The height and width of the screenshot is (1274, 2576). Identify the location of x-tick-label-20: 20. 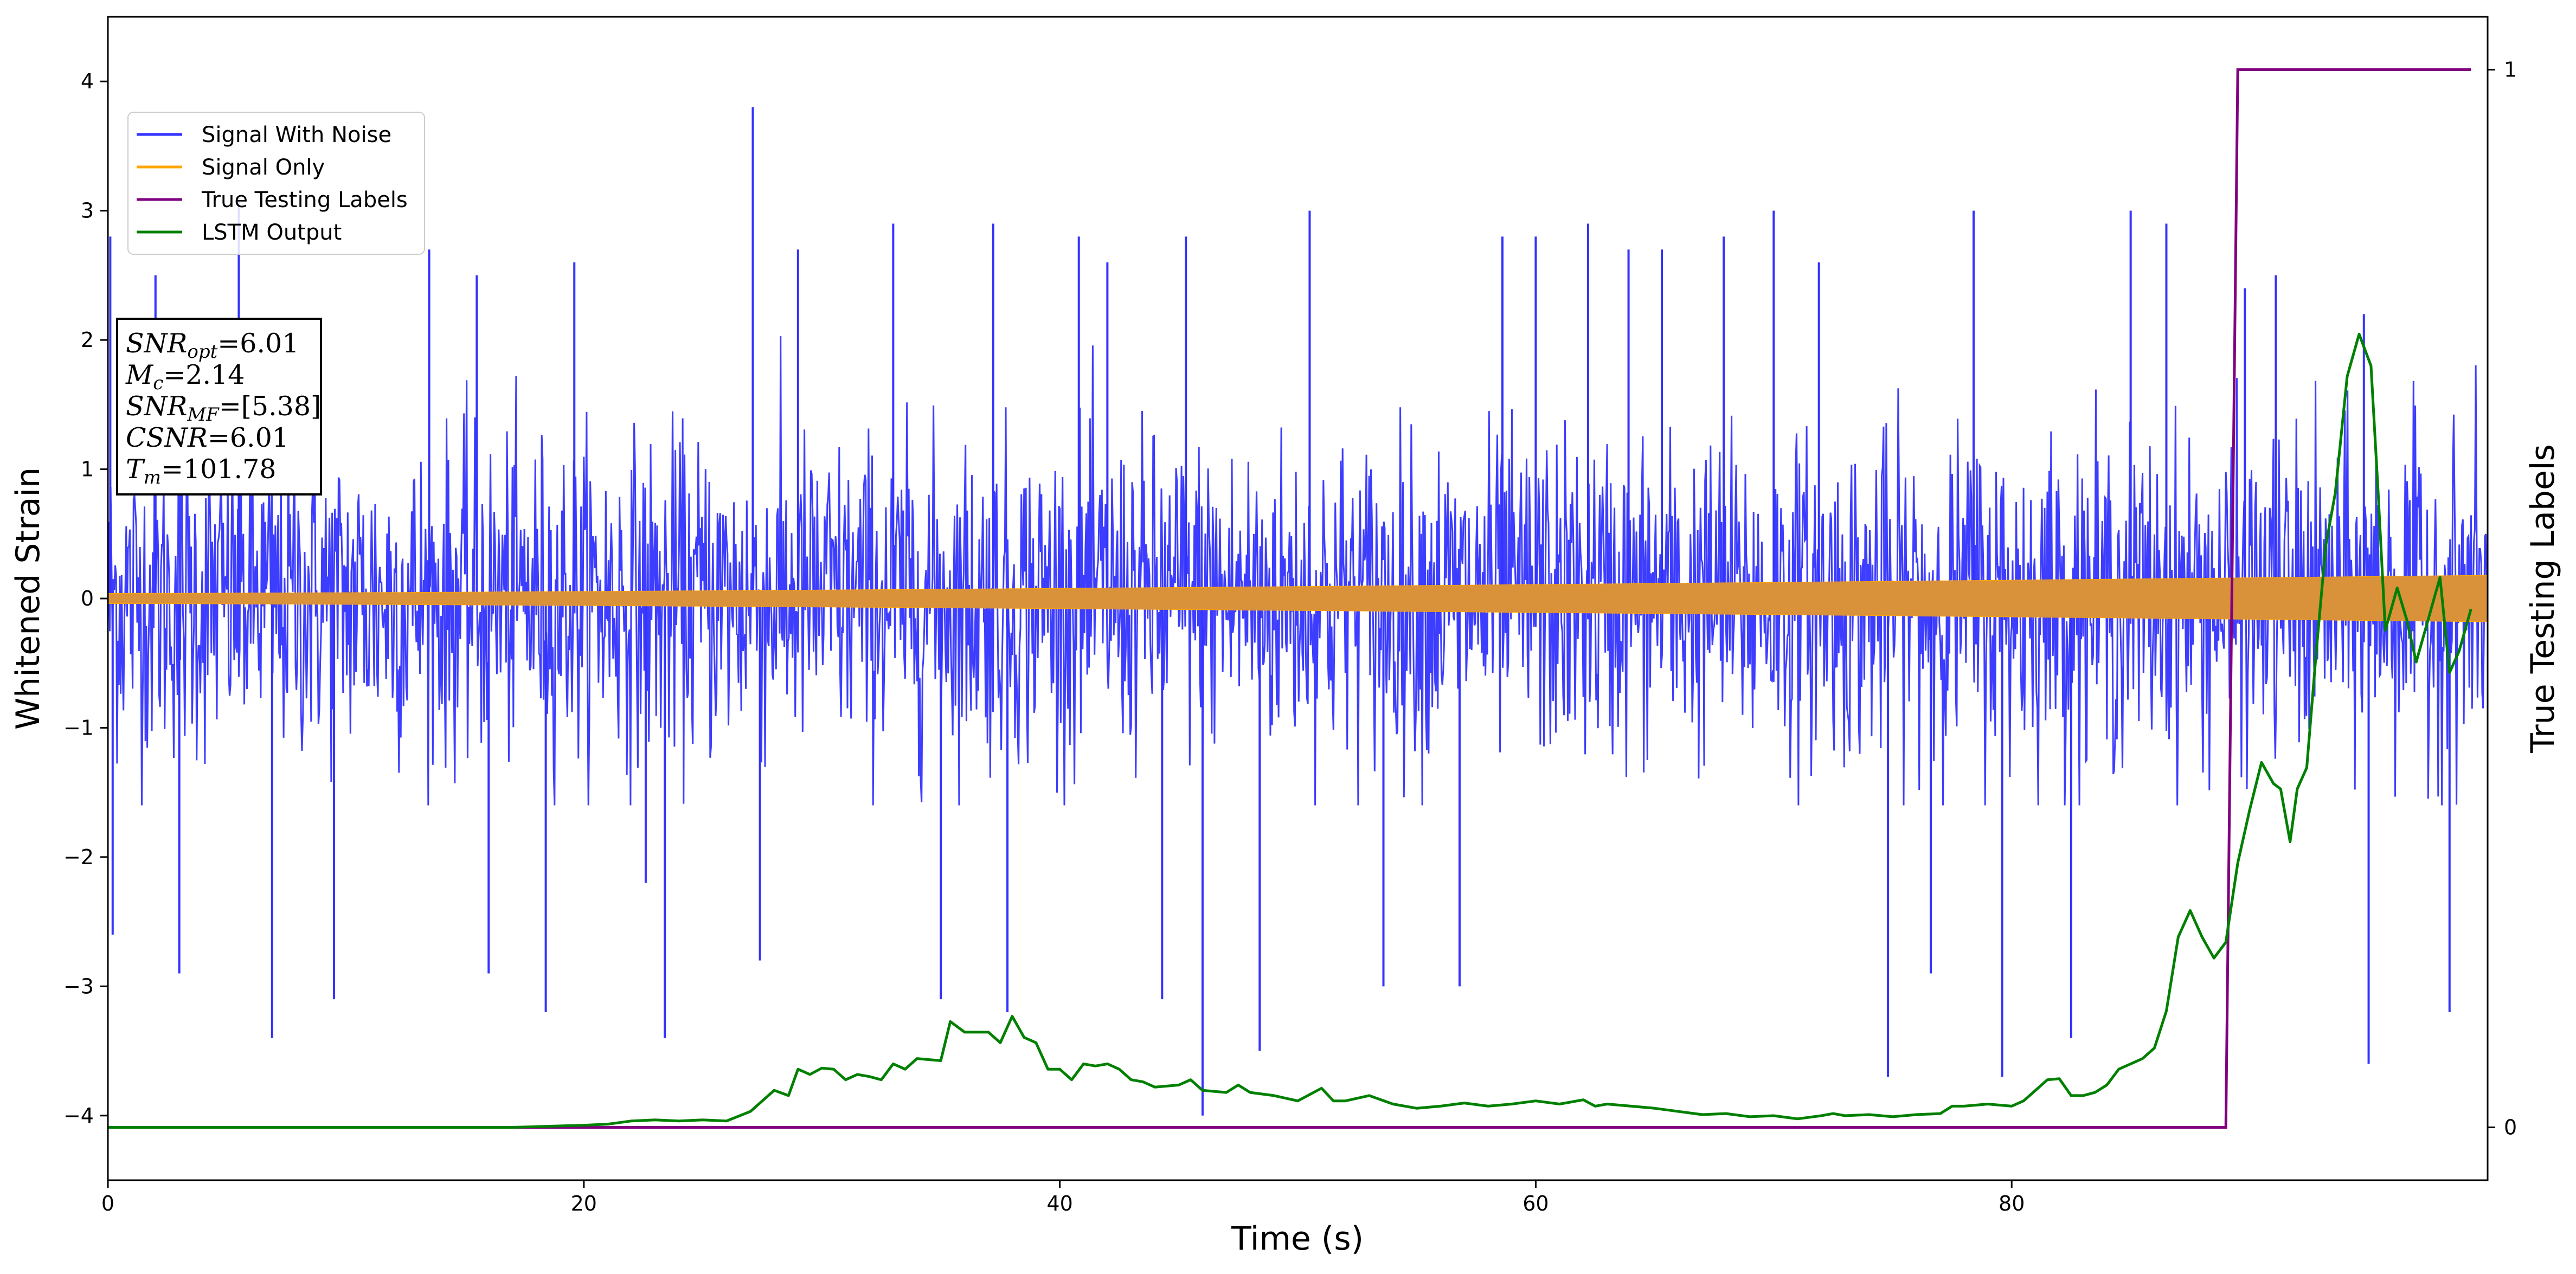
(584, 1203).